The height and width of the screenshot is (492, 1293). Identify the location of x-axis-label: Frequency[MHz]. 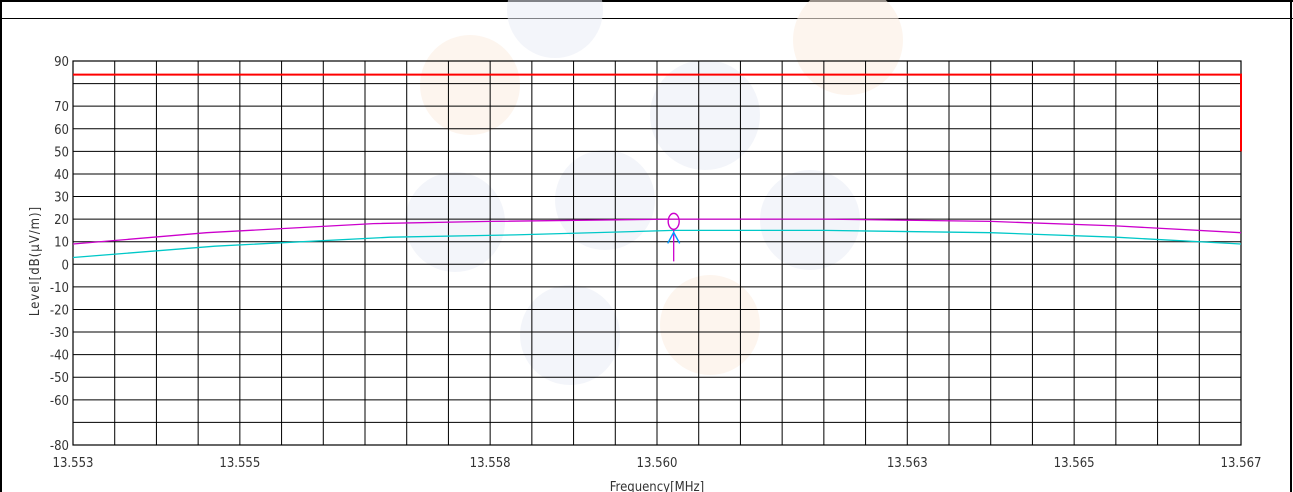
(657, 486).